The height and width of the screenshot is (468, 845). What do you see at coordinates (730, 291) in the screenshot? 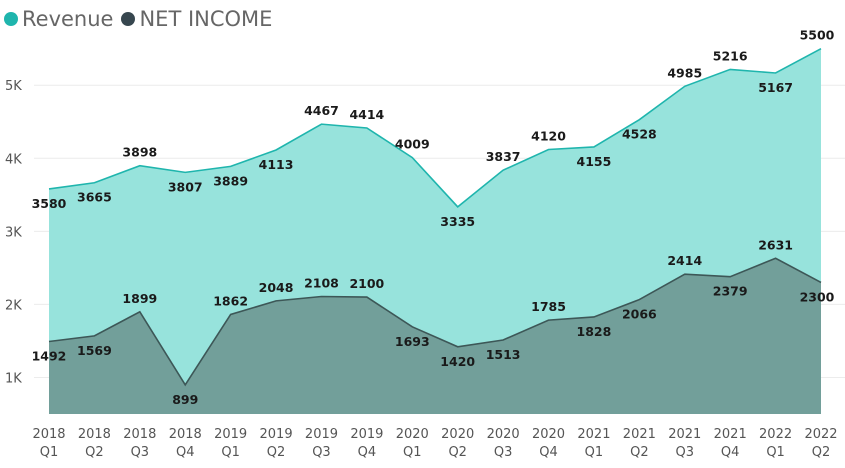
I see `data-label-net-income: 2379` at bounding box center [730, 291].